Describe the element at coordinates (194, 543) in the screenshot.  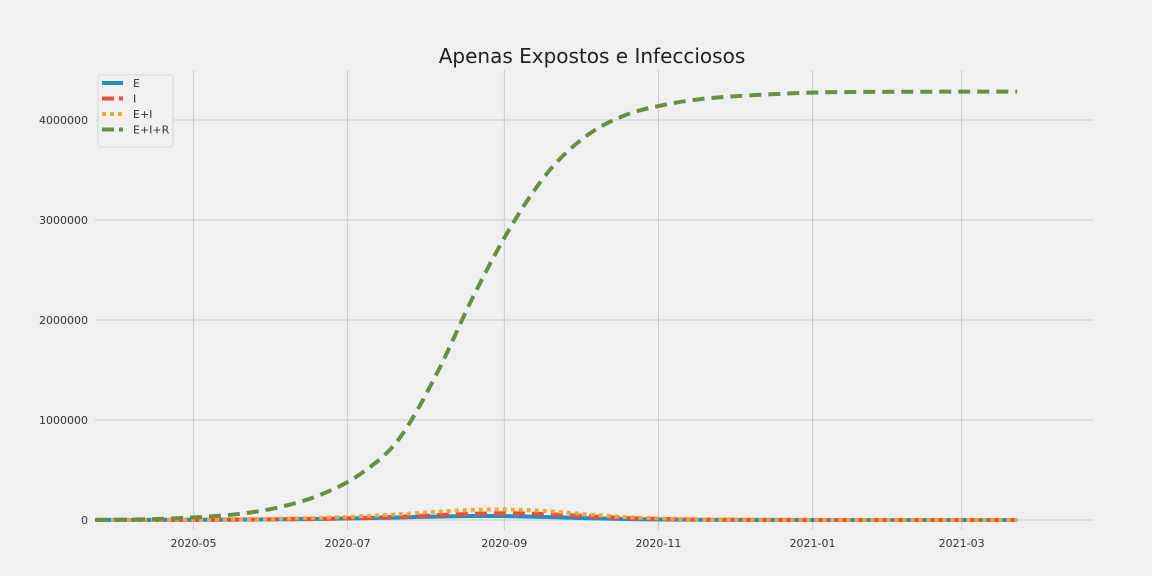
I see `x-tick-label: 2020-05` at that location.